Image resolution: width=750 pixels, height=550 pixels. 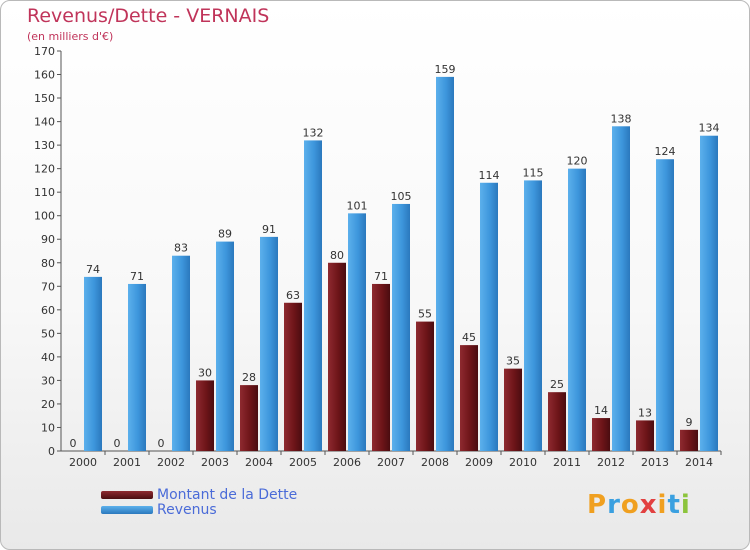 What do you see at coordinates (44, 51) in the screenshot?
I see `y-tick-label: 170` at bounding box center [44, 51].